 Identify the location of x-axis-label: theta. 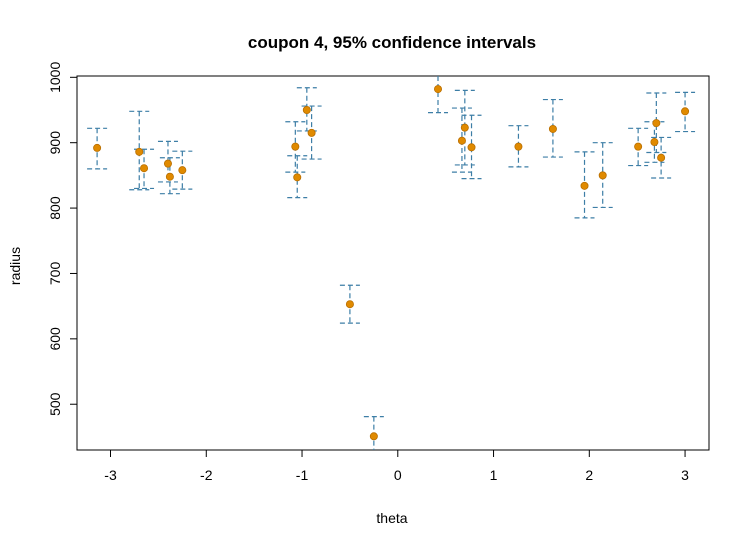
(391, 518).